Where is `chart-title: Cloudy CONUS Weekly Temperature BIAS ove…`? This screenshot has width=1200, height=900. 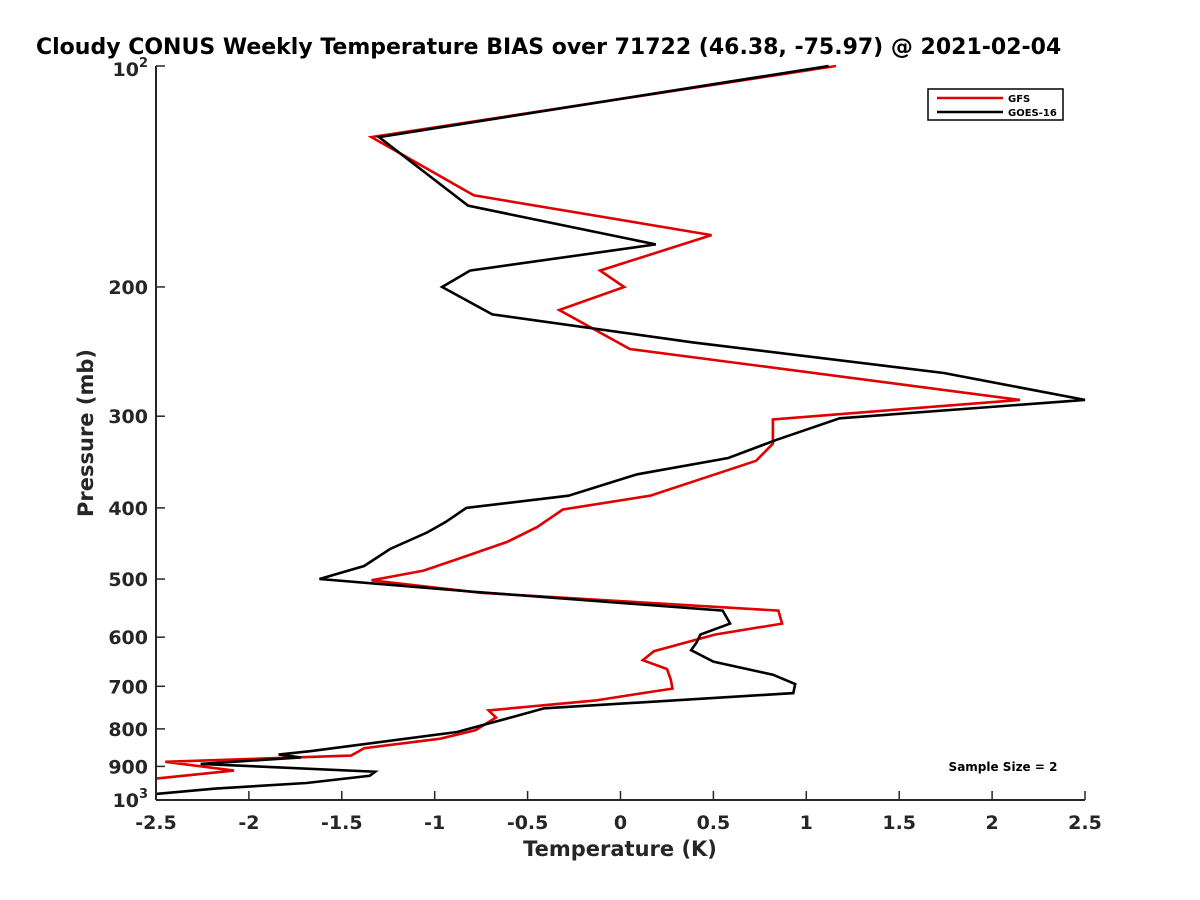 chart-title: Cloudy CONUS Weekly Temperature BIAS ove… is located at coordinates (548, 47).